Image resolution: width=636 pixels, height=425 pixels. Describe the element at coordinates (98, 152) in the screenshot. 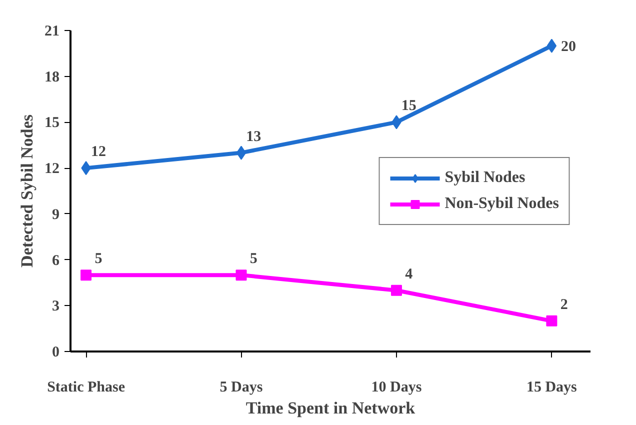

I see `data-label: 12` at that location.